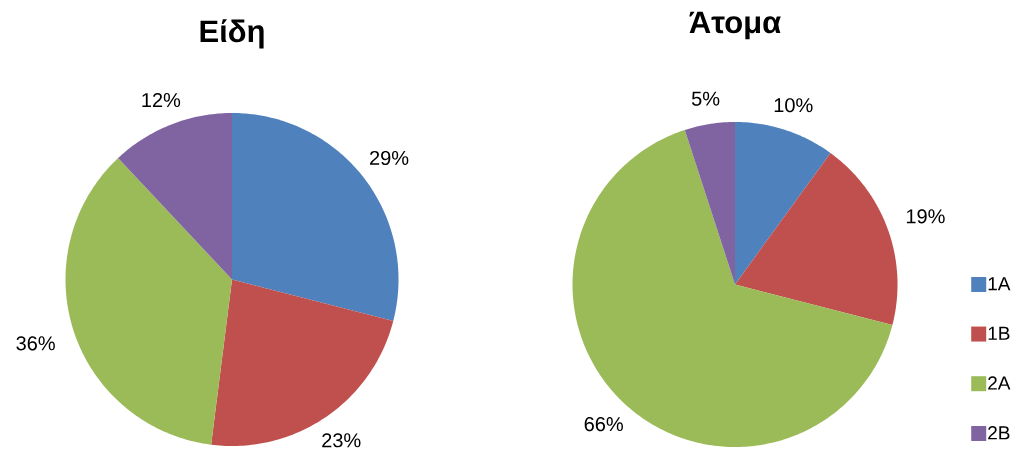 The height and width of the screenshot is (456, 1026). Describe the element at coordinates (705, 98) in the screenshot. I see `data-label: 5%` at that location.